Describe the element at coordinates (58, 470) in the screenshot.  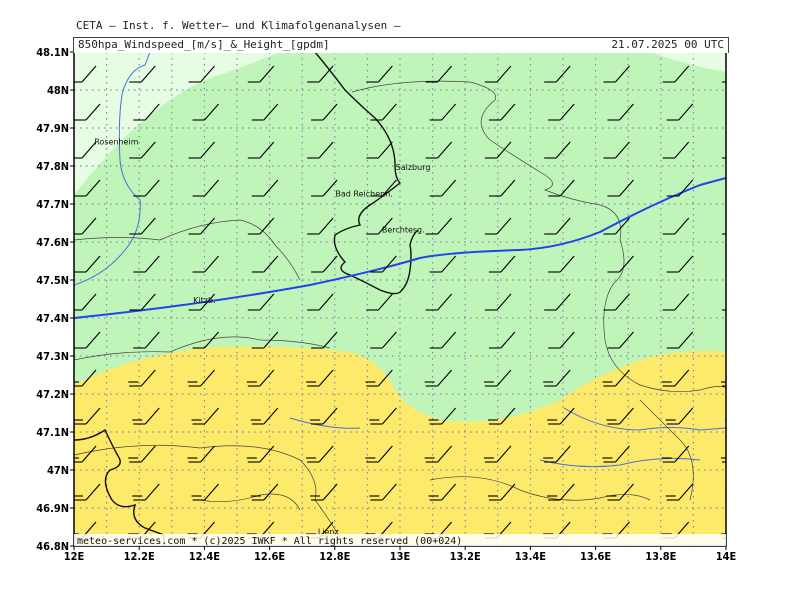
I see `lat-tick-label: 47N` at that location.